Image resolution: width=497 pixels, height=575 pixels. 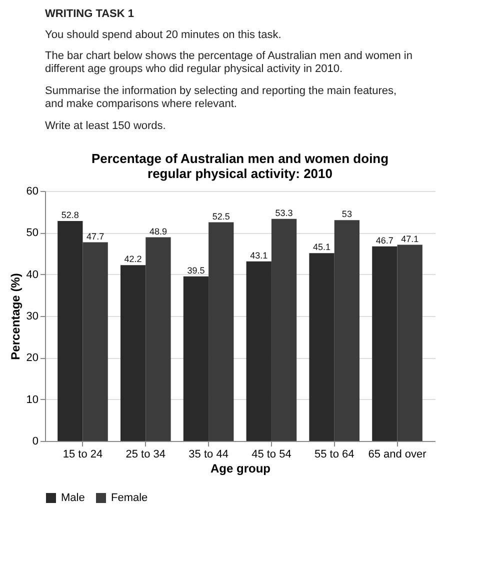 I want to click on y-tick-label: 60, so click(x=32, y=192).